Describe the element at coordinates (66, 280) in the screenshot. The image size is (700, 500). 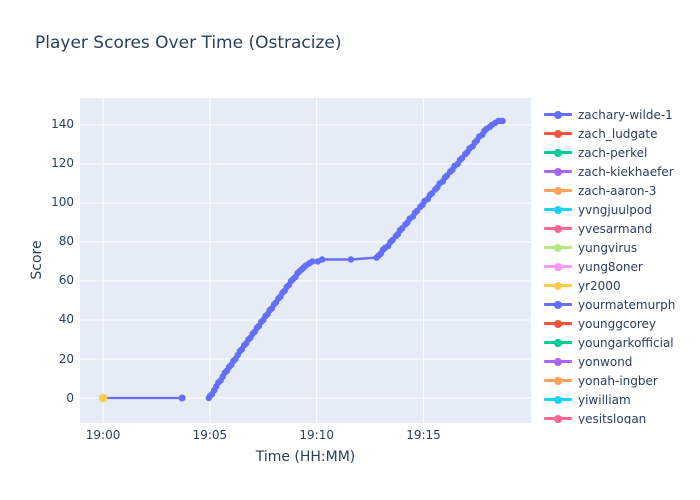
I see `y-tick-label: 60` at that location.